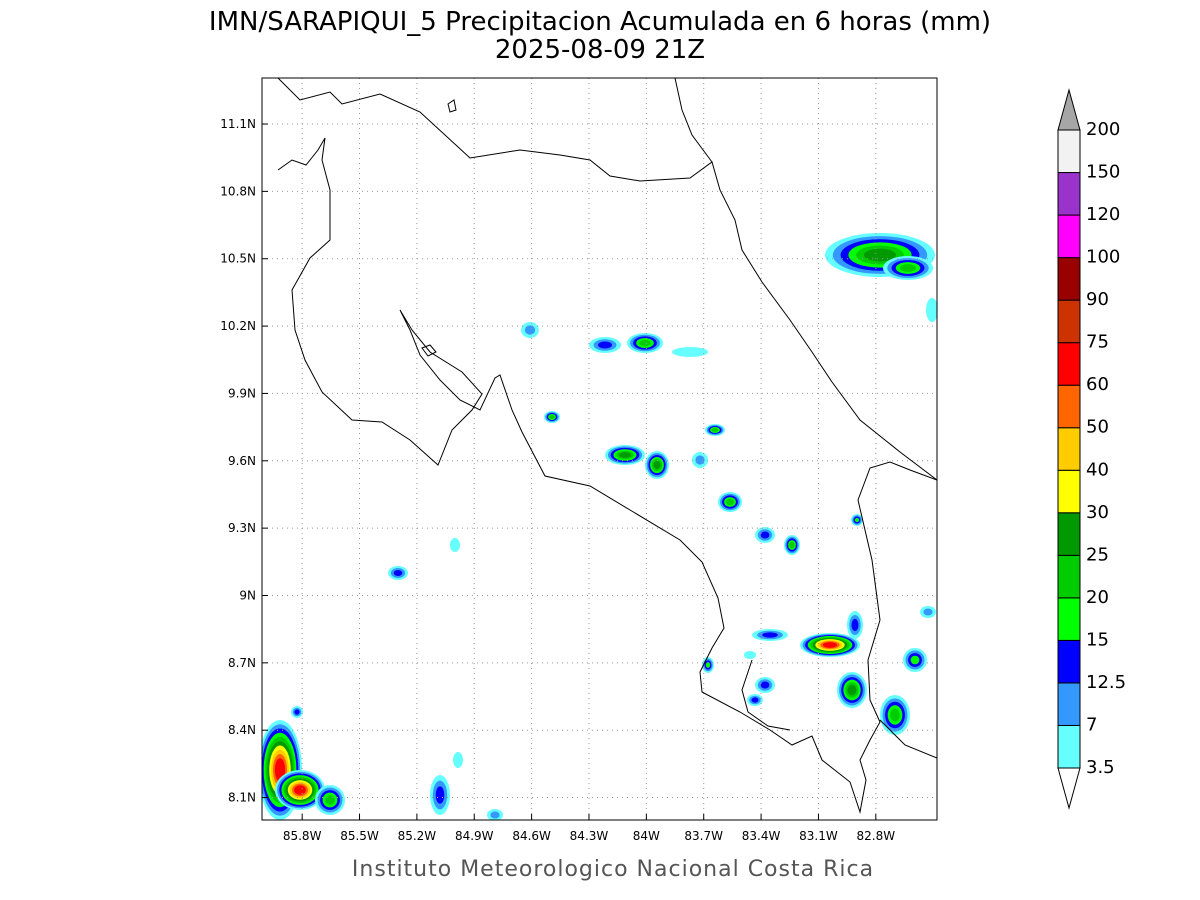  Describe the element at coordinates (1103, 172) in the screenshot. I see `colorbar-label: 150` at that location.